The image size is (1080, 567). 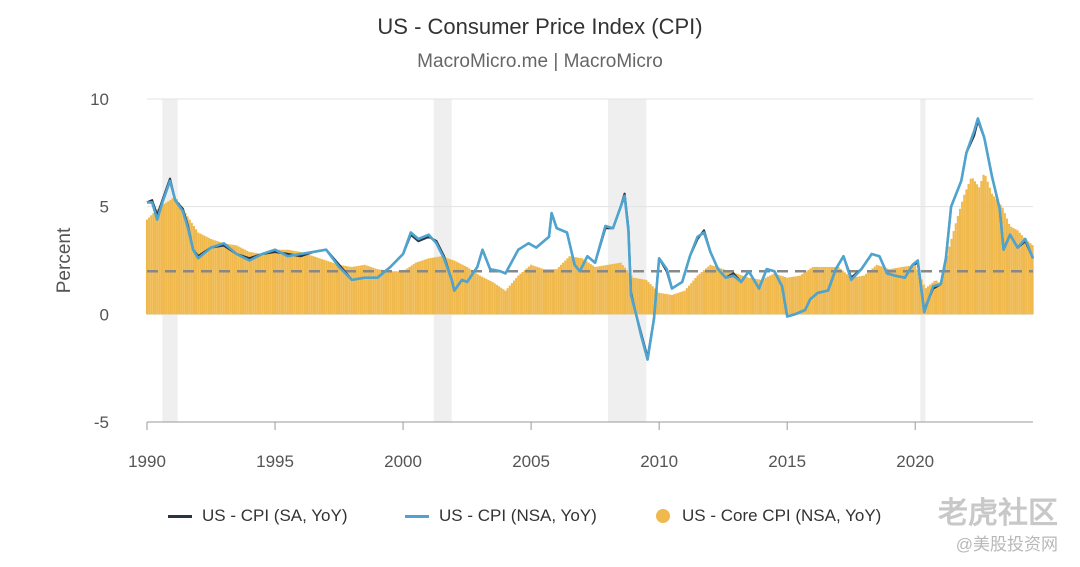 What do you see at coordinates (501, 516) in the screenshot?
I see `legend-item-cpi-nsa: US - CPI (NSA, YoY)` at bounding box center [501, 516].